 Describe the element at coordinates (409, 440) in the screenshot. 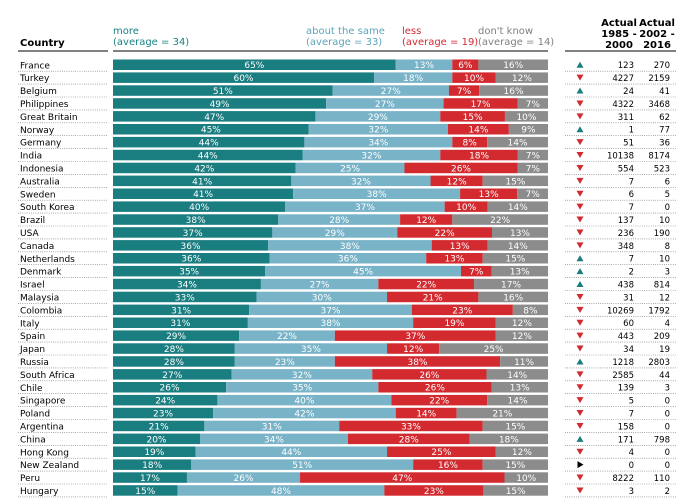

I see `data-label-less: 28%` at that location.